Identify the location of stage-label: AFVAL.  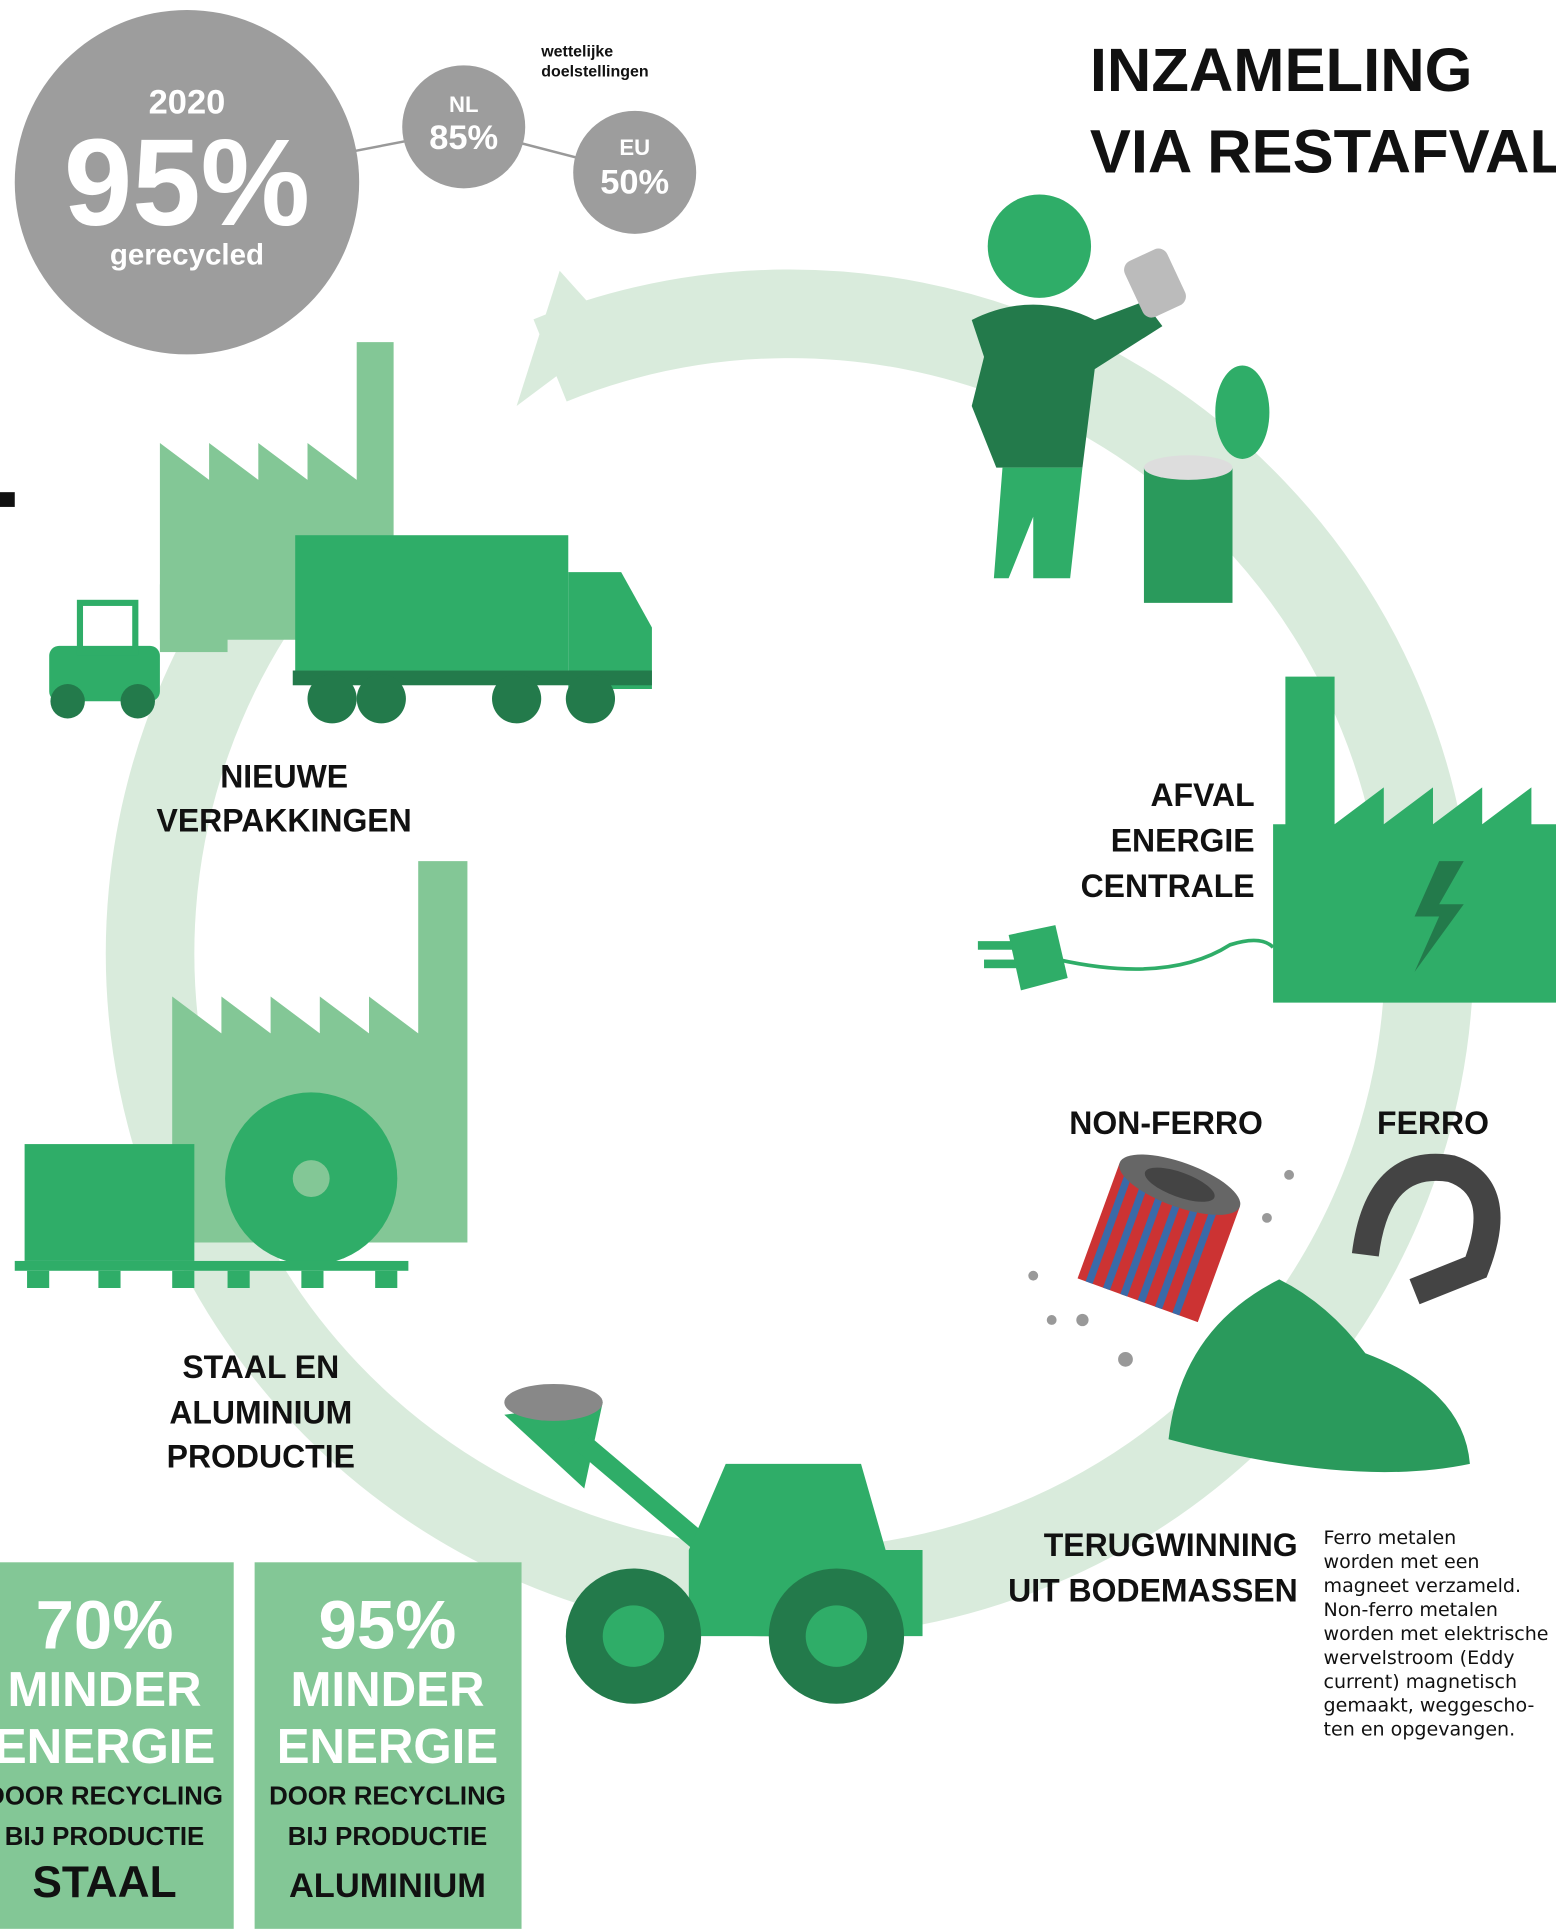
(1202, 795).